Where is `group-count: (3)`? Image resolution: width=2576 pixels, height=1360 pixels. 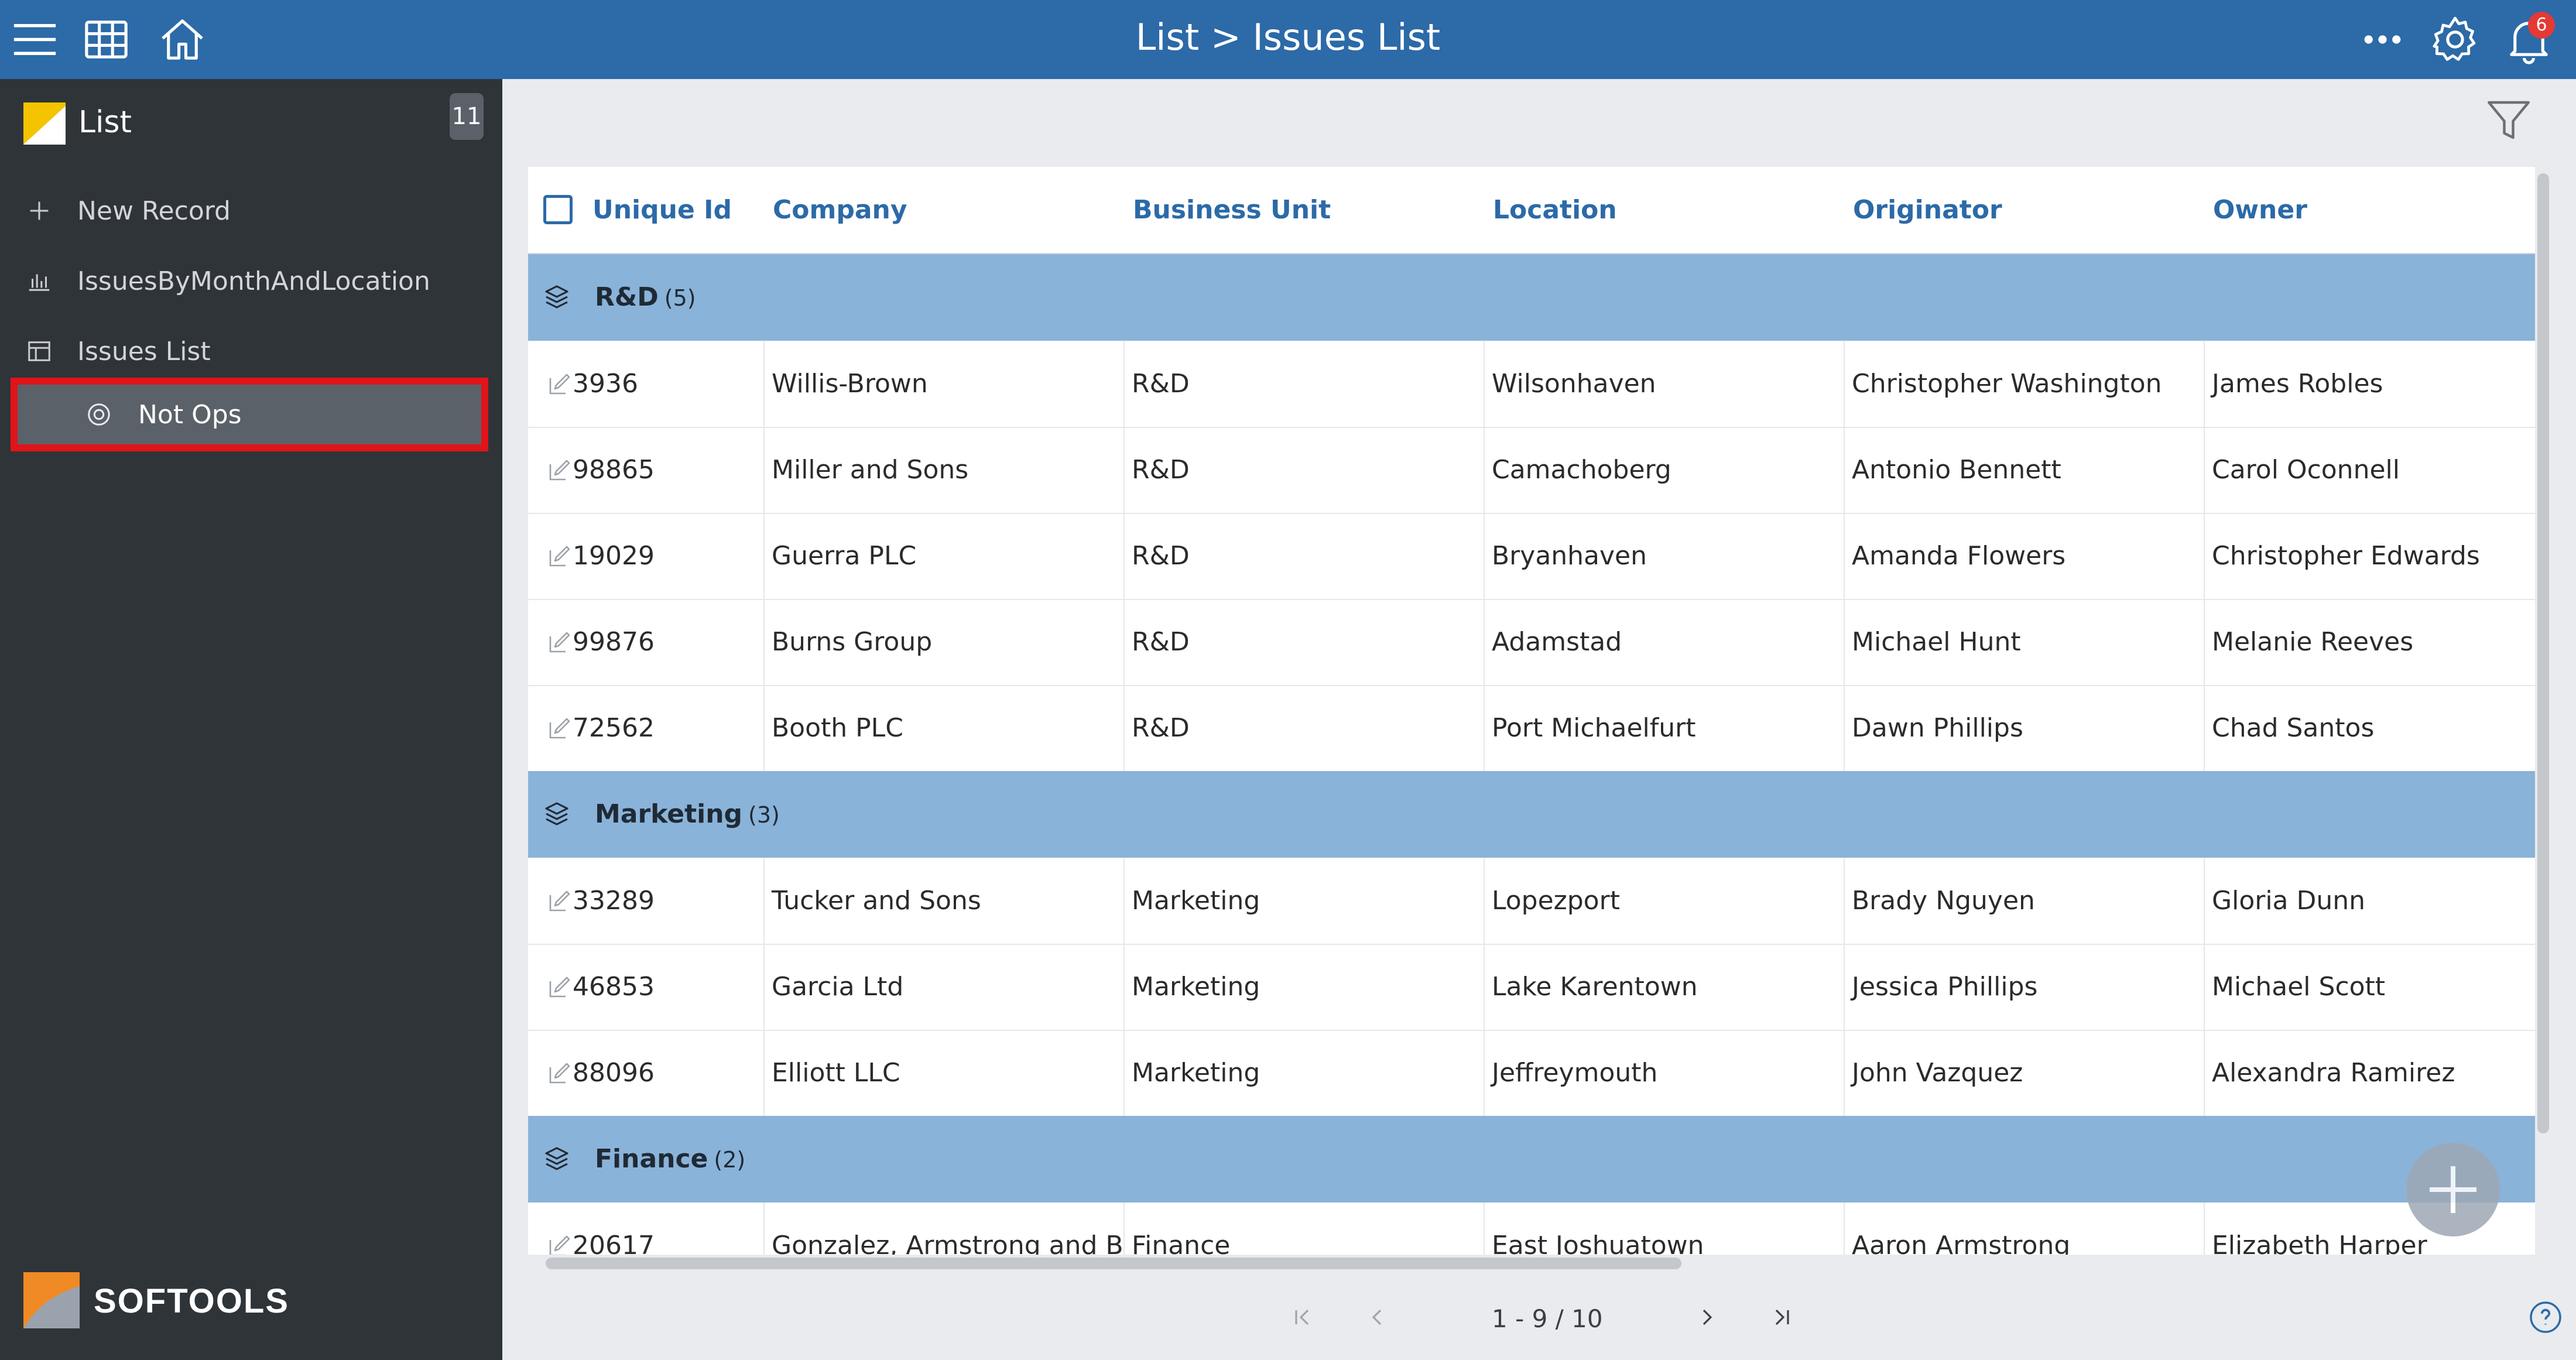
group-count: (3) is located at coordinates (764, 815).